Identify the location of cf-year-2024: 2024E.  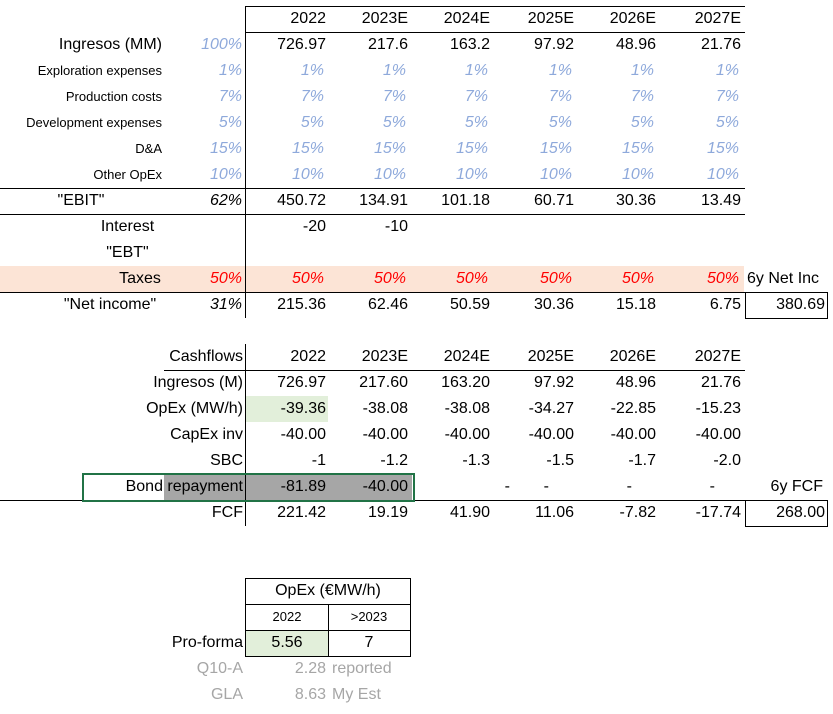
(466, 356).